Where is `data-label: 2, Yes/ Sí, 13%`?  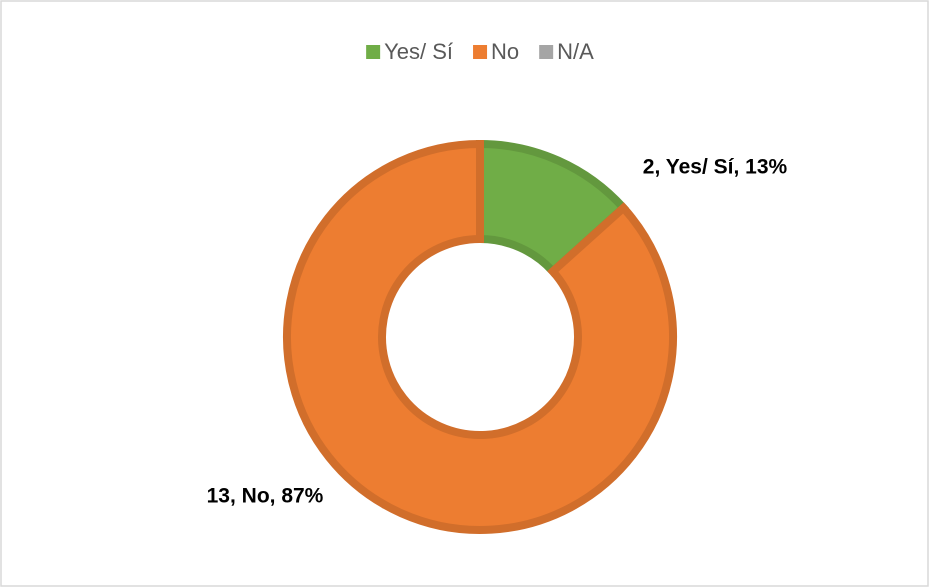
data-label: 2, Yes/ Sí, 13% is located at coordinates (715, 167).